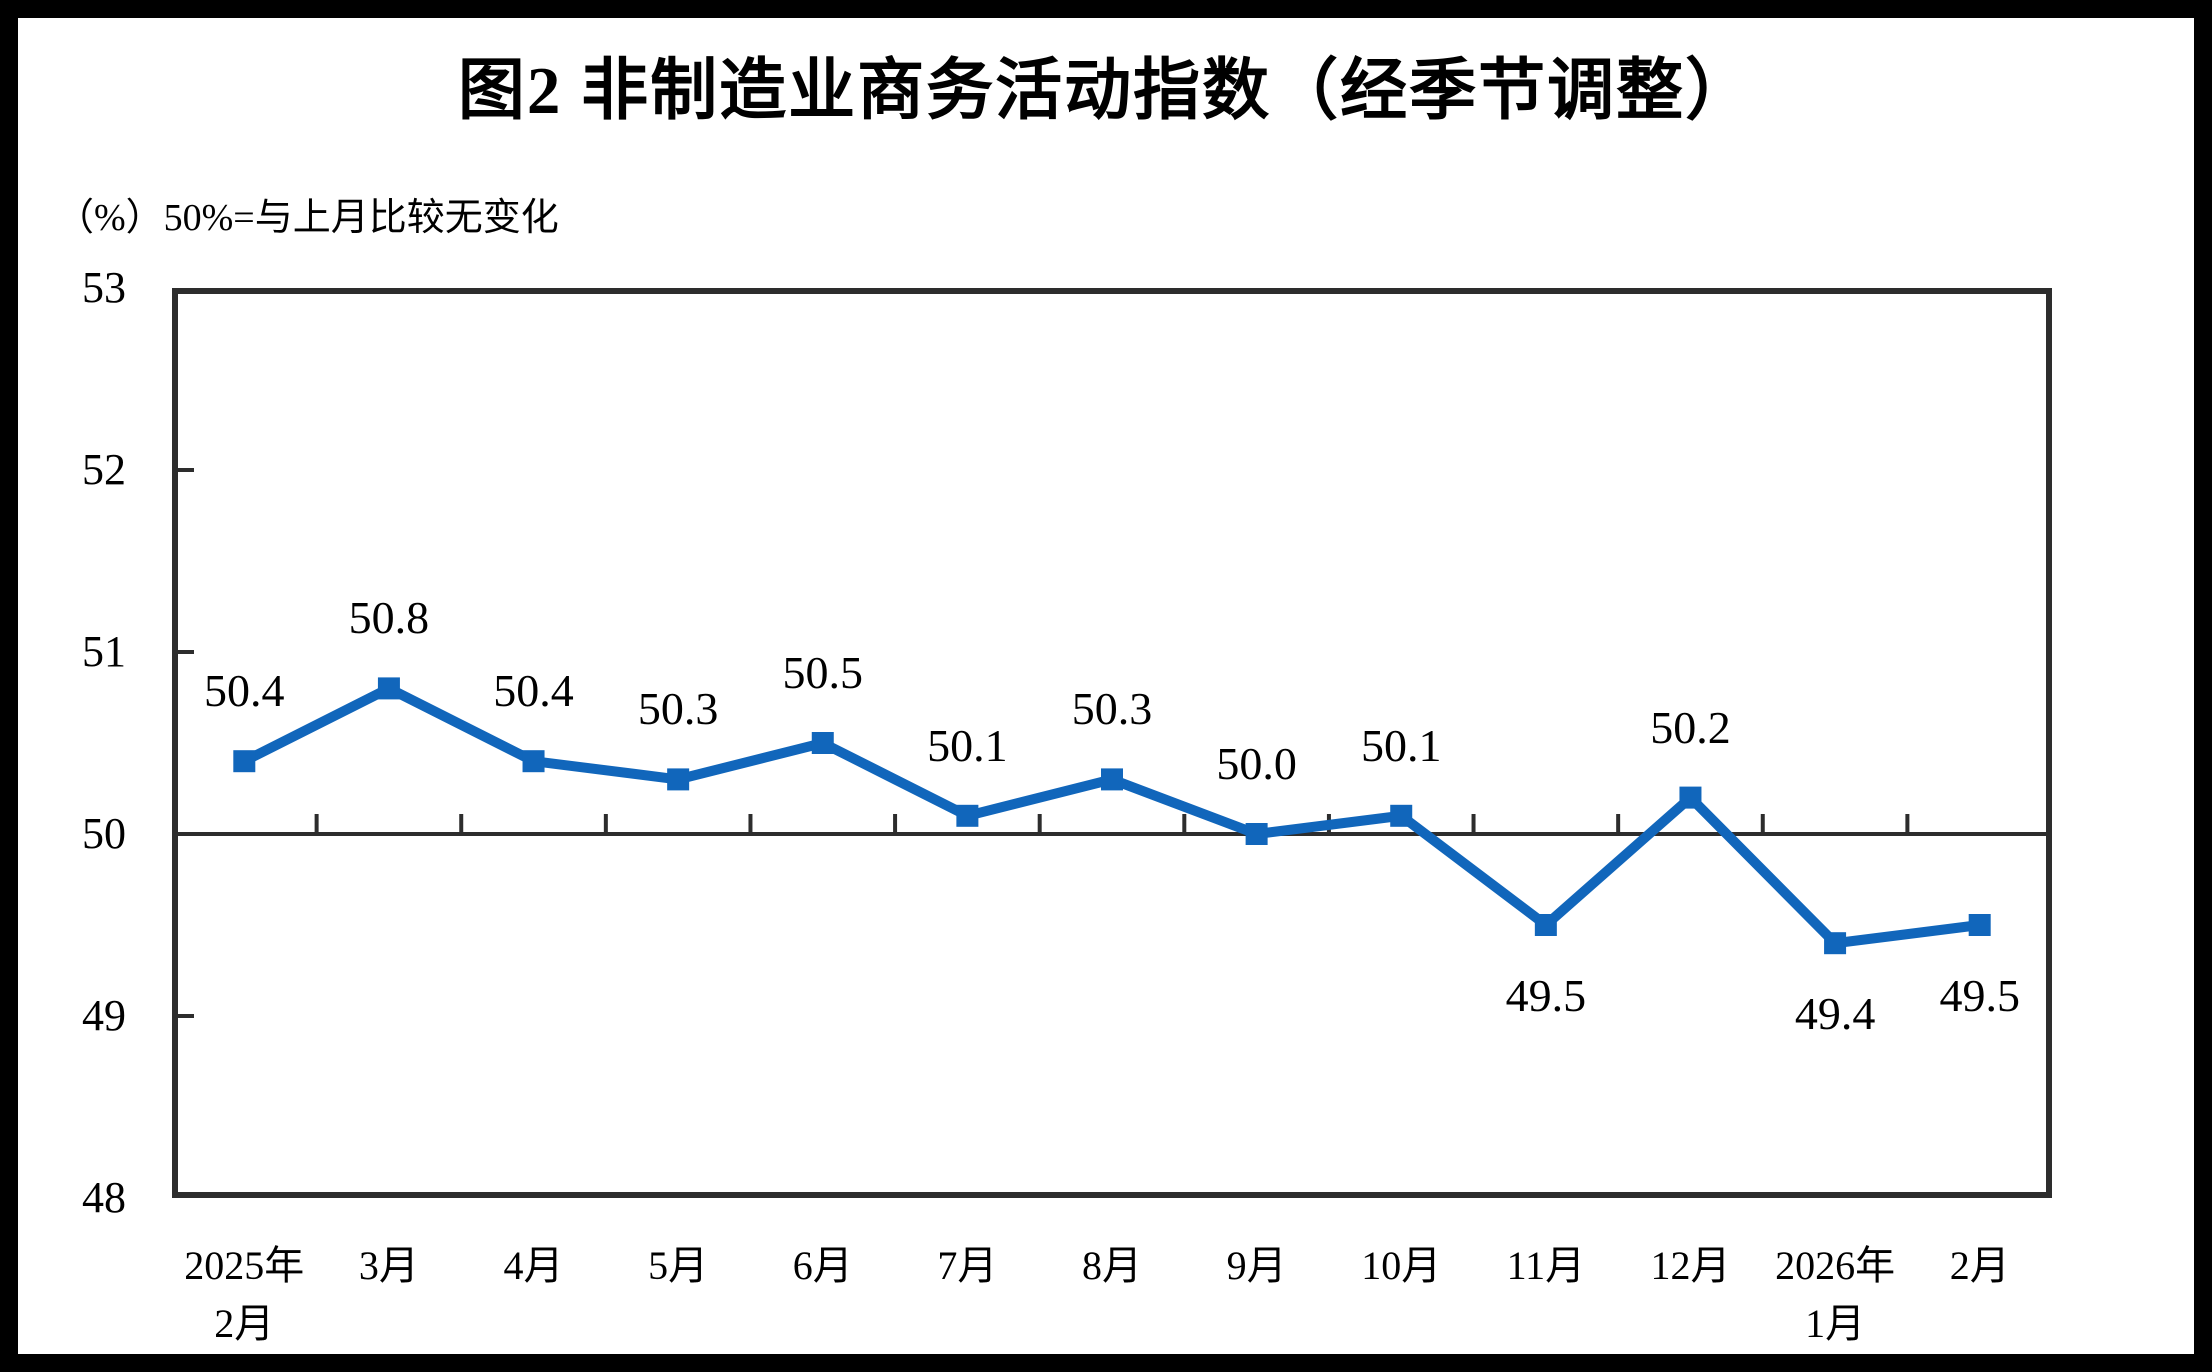 Image resolution: width=2212 pixels, height=1372 pixels. What do you see at coordinates (823, 672) in the screenshot?
I see `data-point-label: 50.5` at bounding box center [823, 672].